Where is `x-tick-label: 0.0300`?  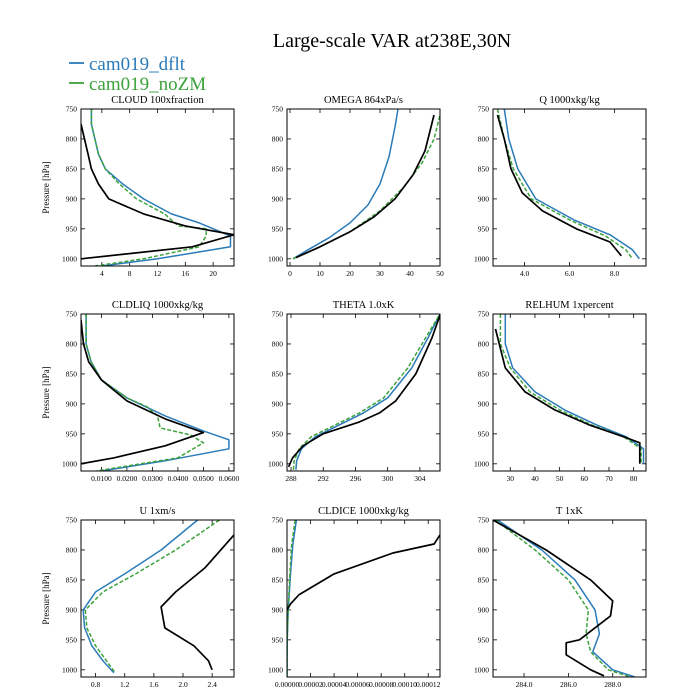 x-tick-label: 0.0300 is located at coordinates (152, 478).